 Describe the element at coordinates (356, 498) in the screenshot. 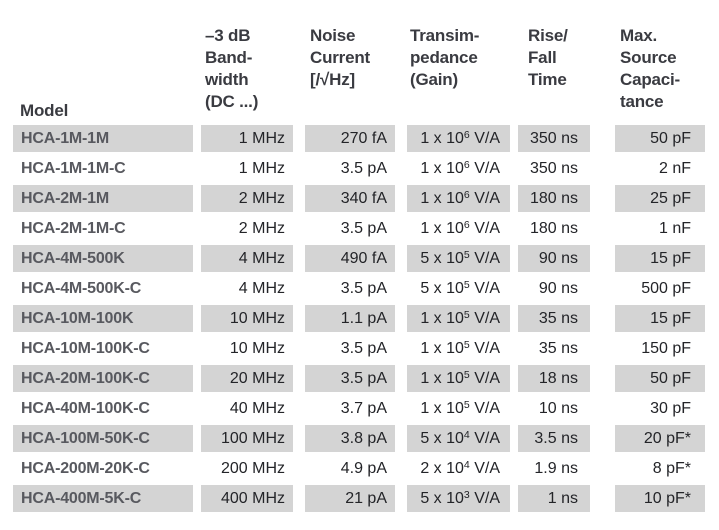

I see `noise-current-cell: 21 pA` at that location.